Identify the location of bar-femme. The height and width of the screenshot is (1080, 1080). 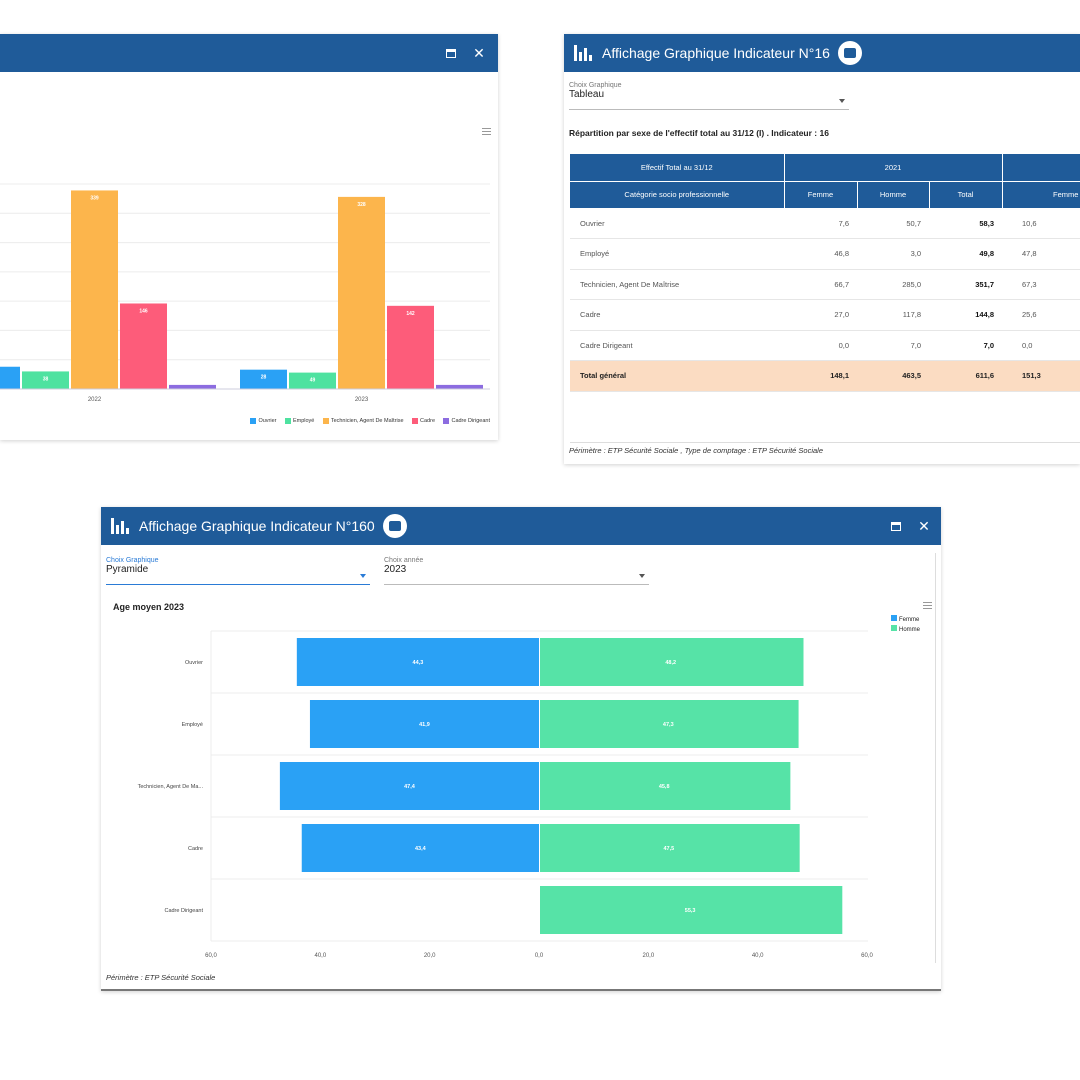
(420, 848).